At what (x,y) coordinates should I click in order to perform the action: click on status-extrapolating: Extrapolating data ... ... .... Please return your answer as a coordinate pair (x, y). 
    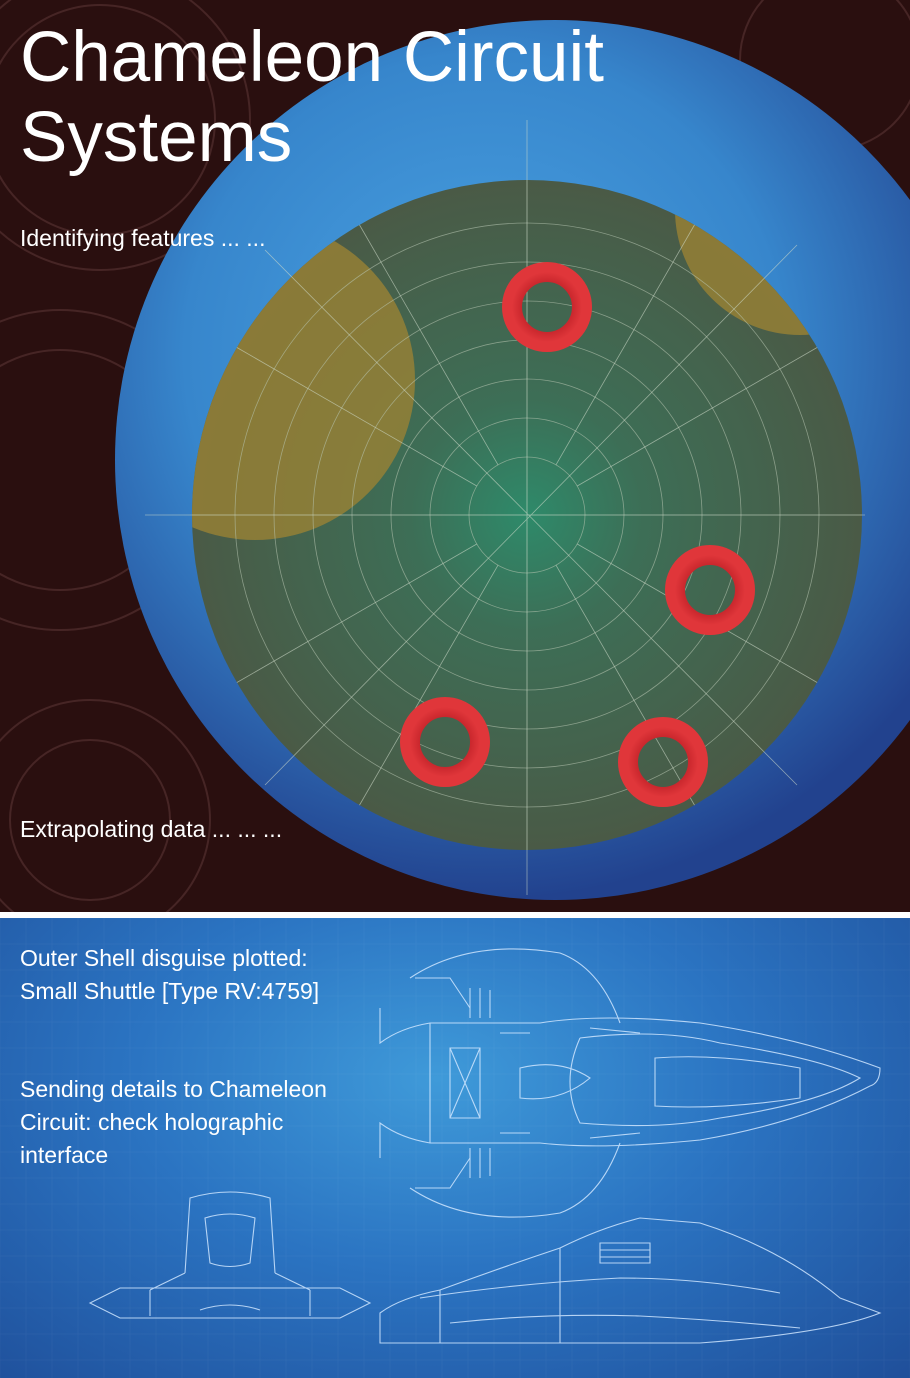
    Looking at the image, I should click on (151, 829).